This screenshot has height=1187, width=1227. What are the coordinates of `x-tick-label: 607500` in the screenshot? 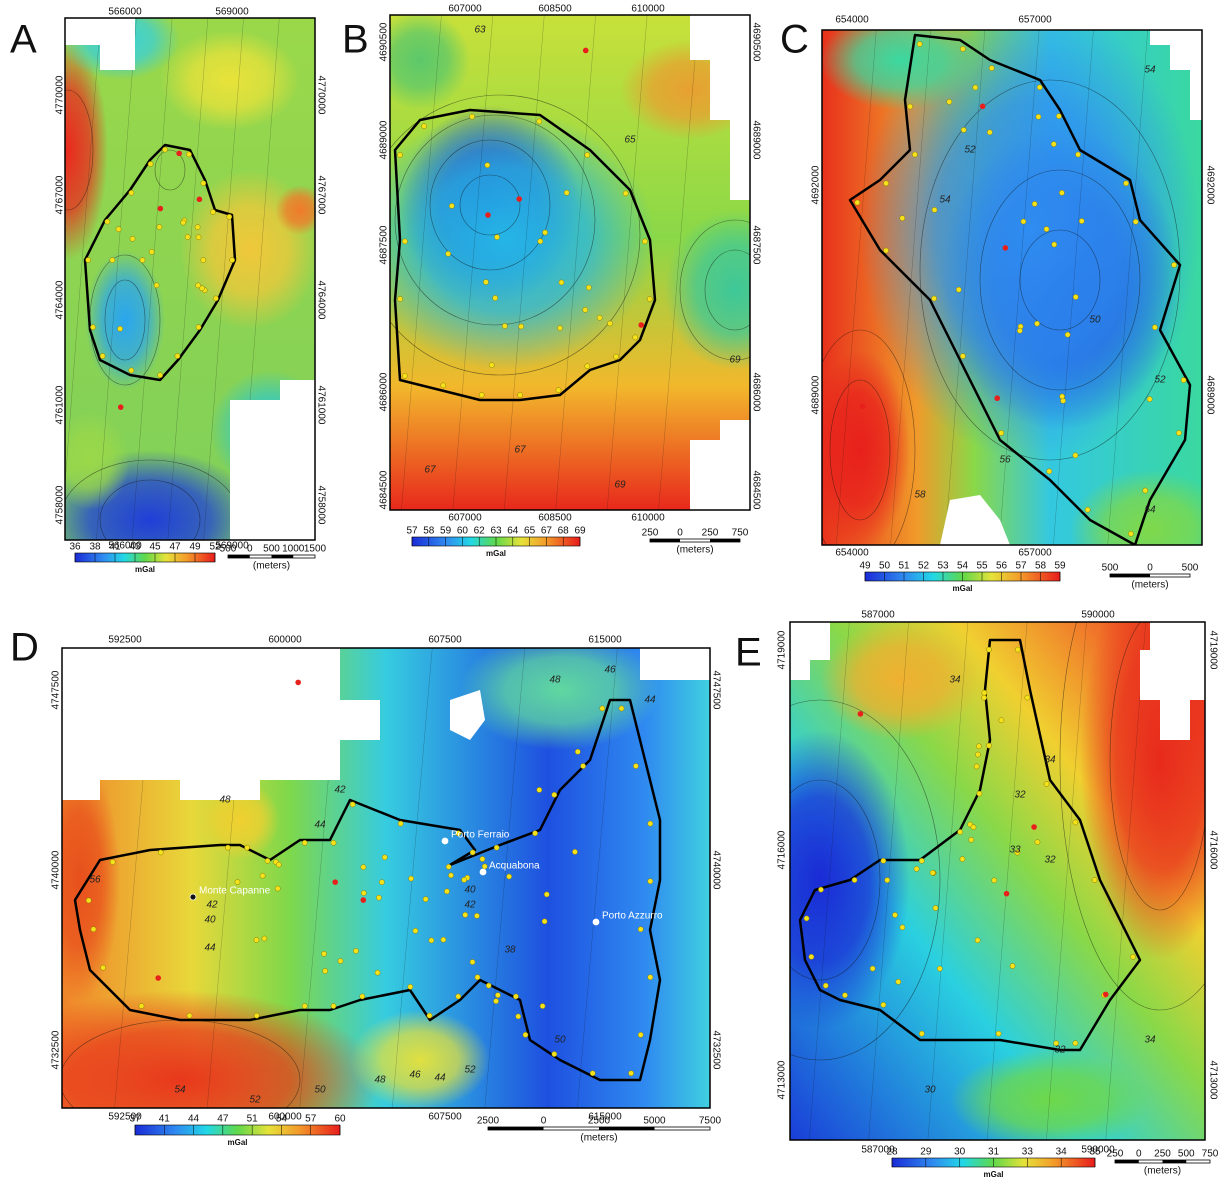 It's located at (445, 640).